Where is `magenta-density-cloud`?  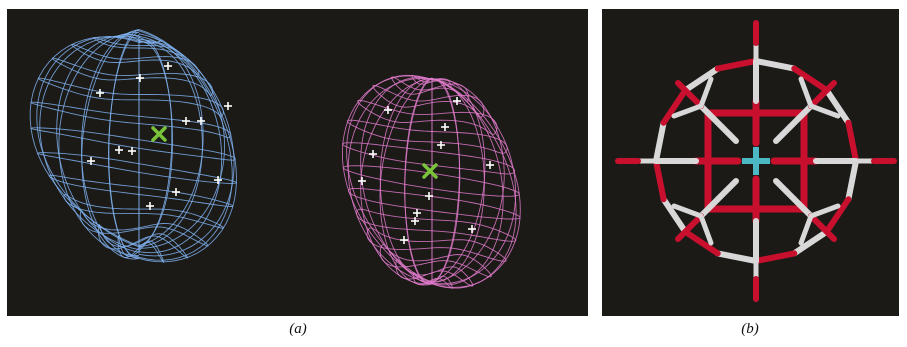
magenta-density-cloud is located at coordinates (431, 181).